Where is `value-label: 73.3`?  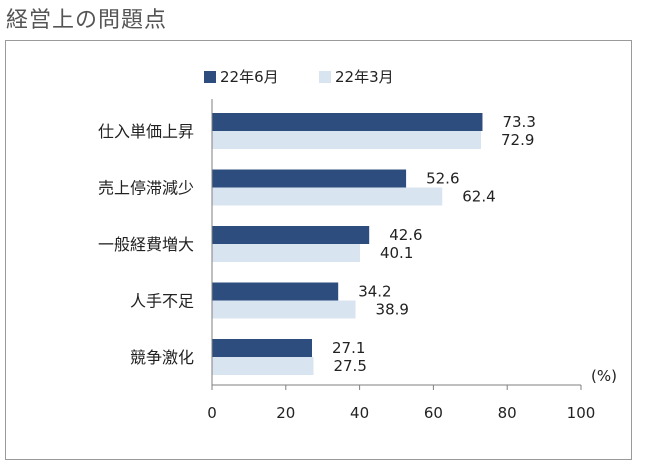 value-label: 73.3 is located at coordinates (518, 122).